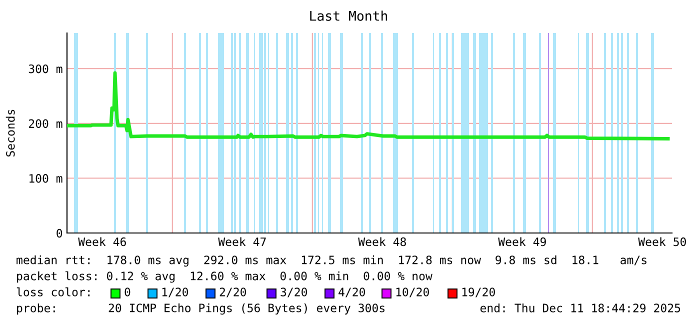 Image resolution: width=697 pixels, height=321 pixels. Describe the element at coordinates (53, 291) in the screenshot. I see `text: loss color:` at that location.